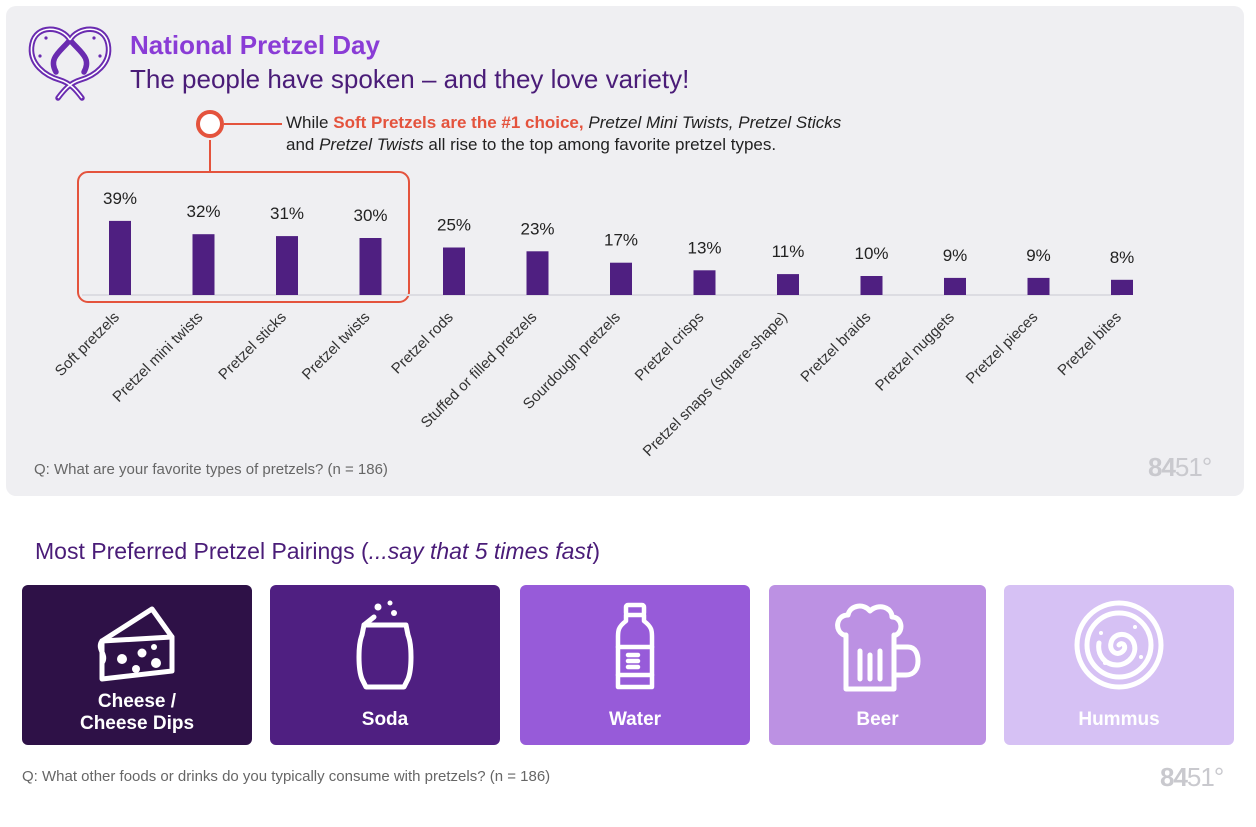 The height and width of the screenshot is (827, 1256). Describe the element at coordinates (877, 647) in the screenshot. I see `beer-mug-icon` at that location.